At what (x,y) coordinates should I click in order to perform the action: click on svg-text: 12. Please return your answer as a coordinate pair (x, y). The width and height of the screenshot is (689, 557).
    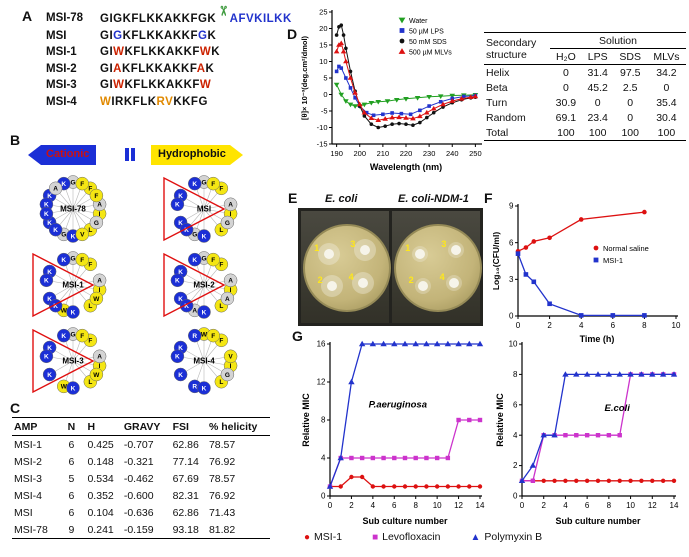
    Looking at the image, I should click on (652, 505).